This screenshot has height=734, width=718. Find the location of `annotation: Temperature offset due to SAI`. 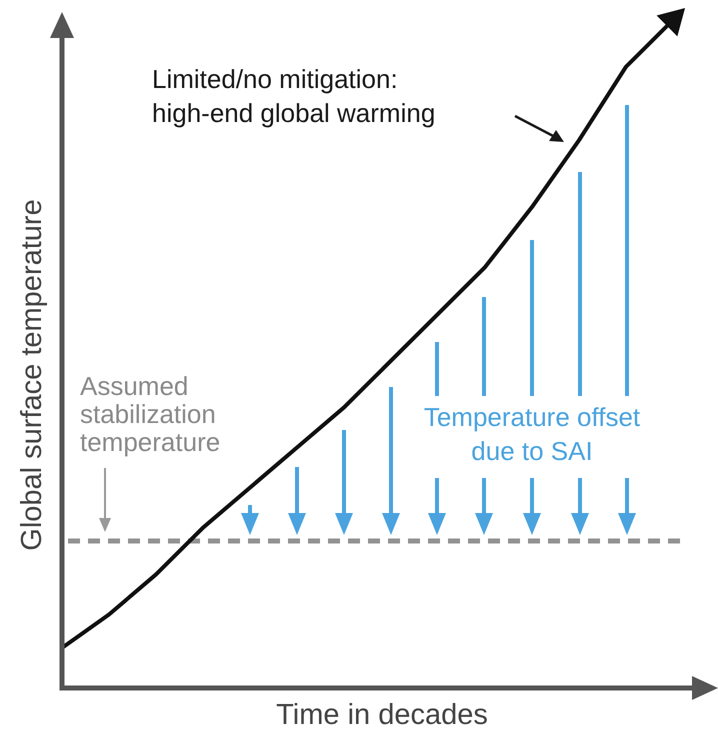

annotation: Temperature offset due to SAI is located at coordinates (532, 434).